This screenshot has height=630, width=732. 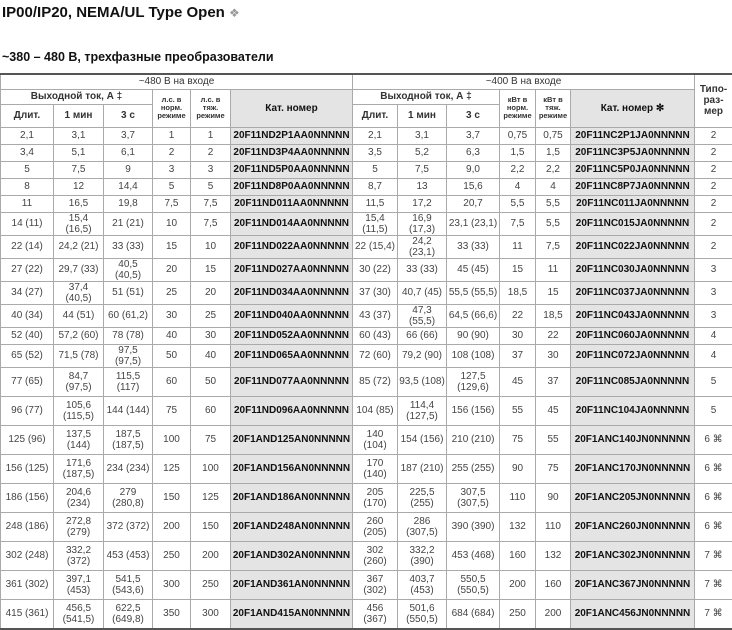 What do you see at coordinates (375, 292) in the screenshot?
I see `cell-cont-400: 37 (30)` at bounding box center [375, 292].